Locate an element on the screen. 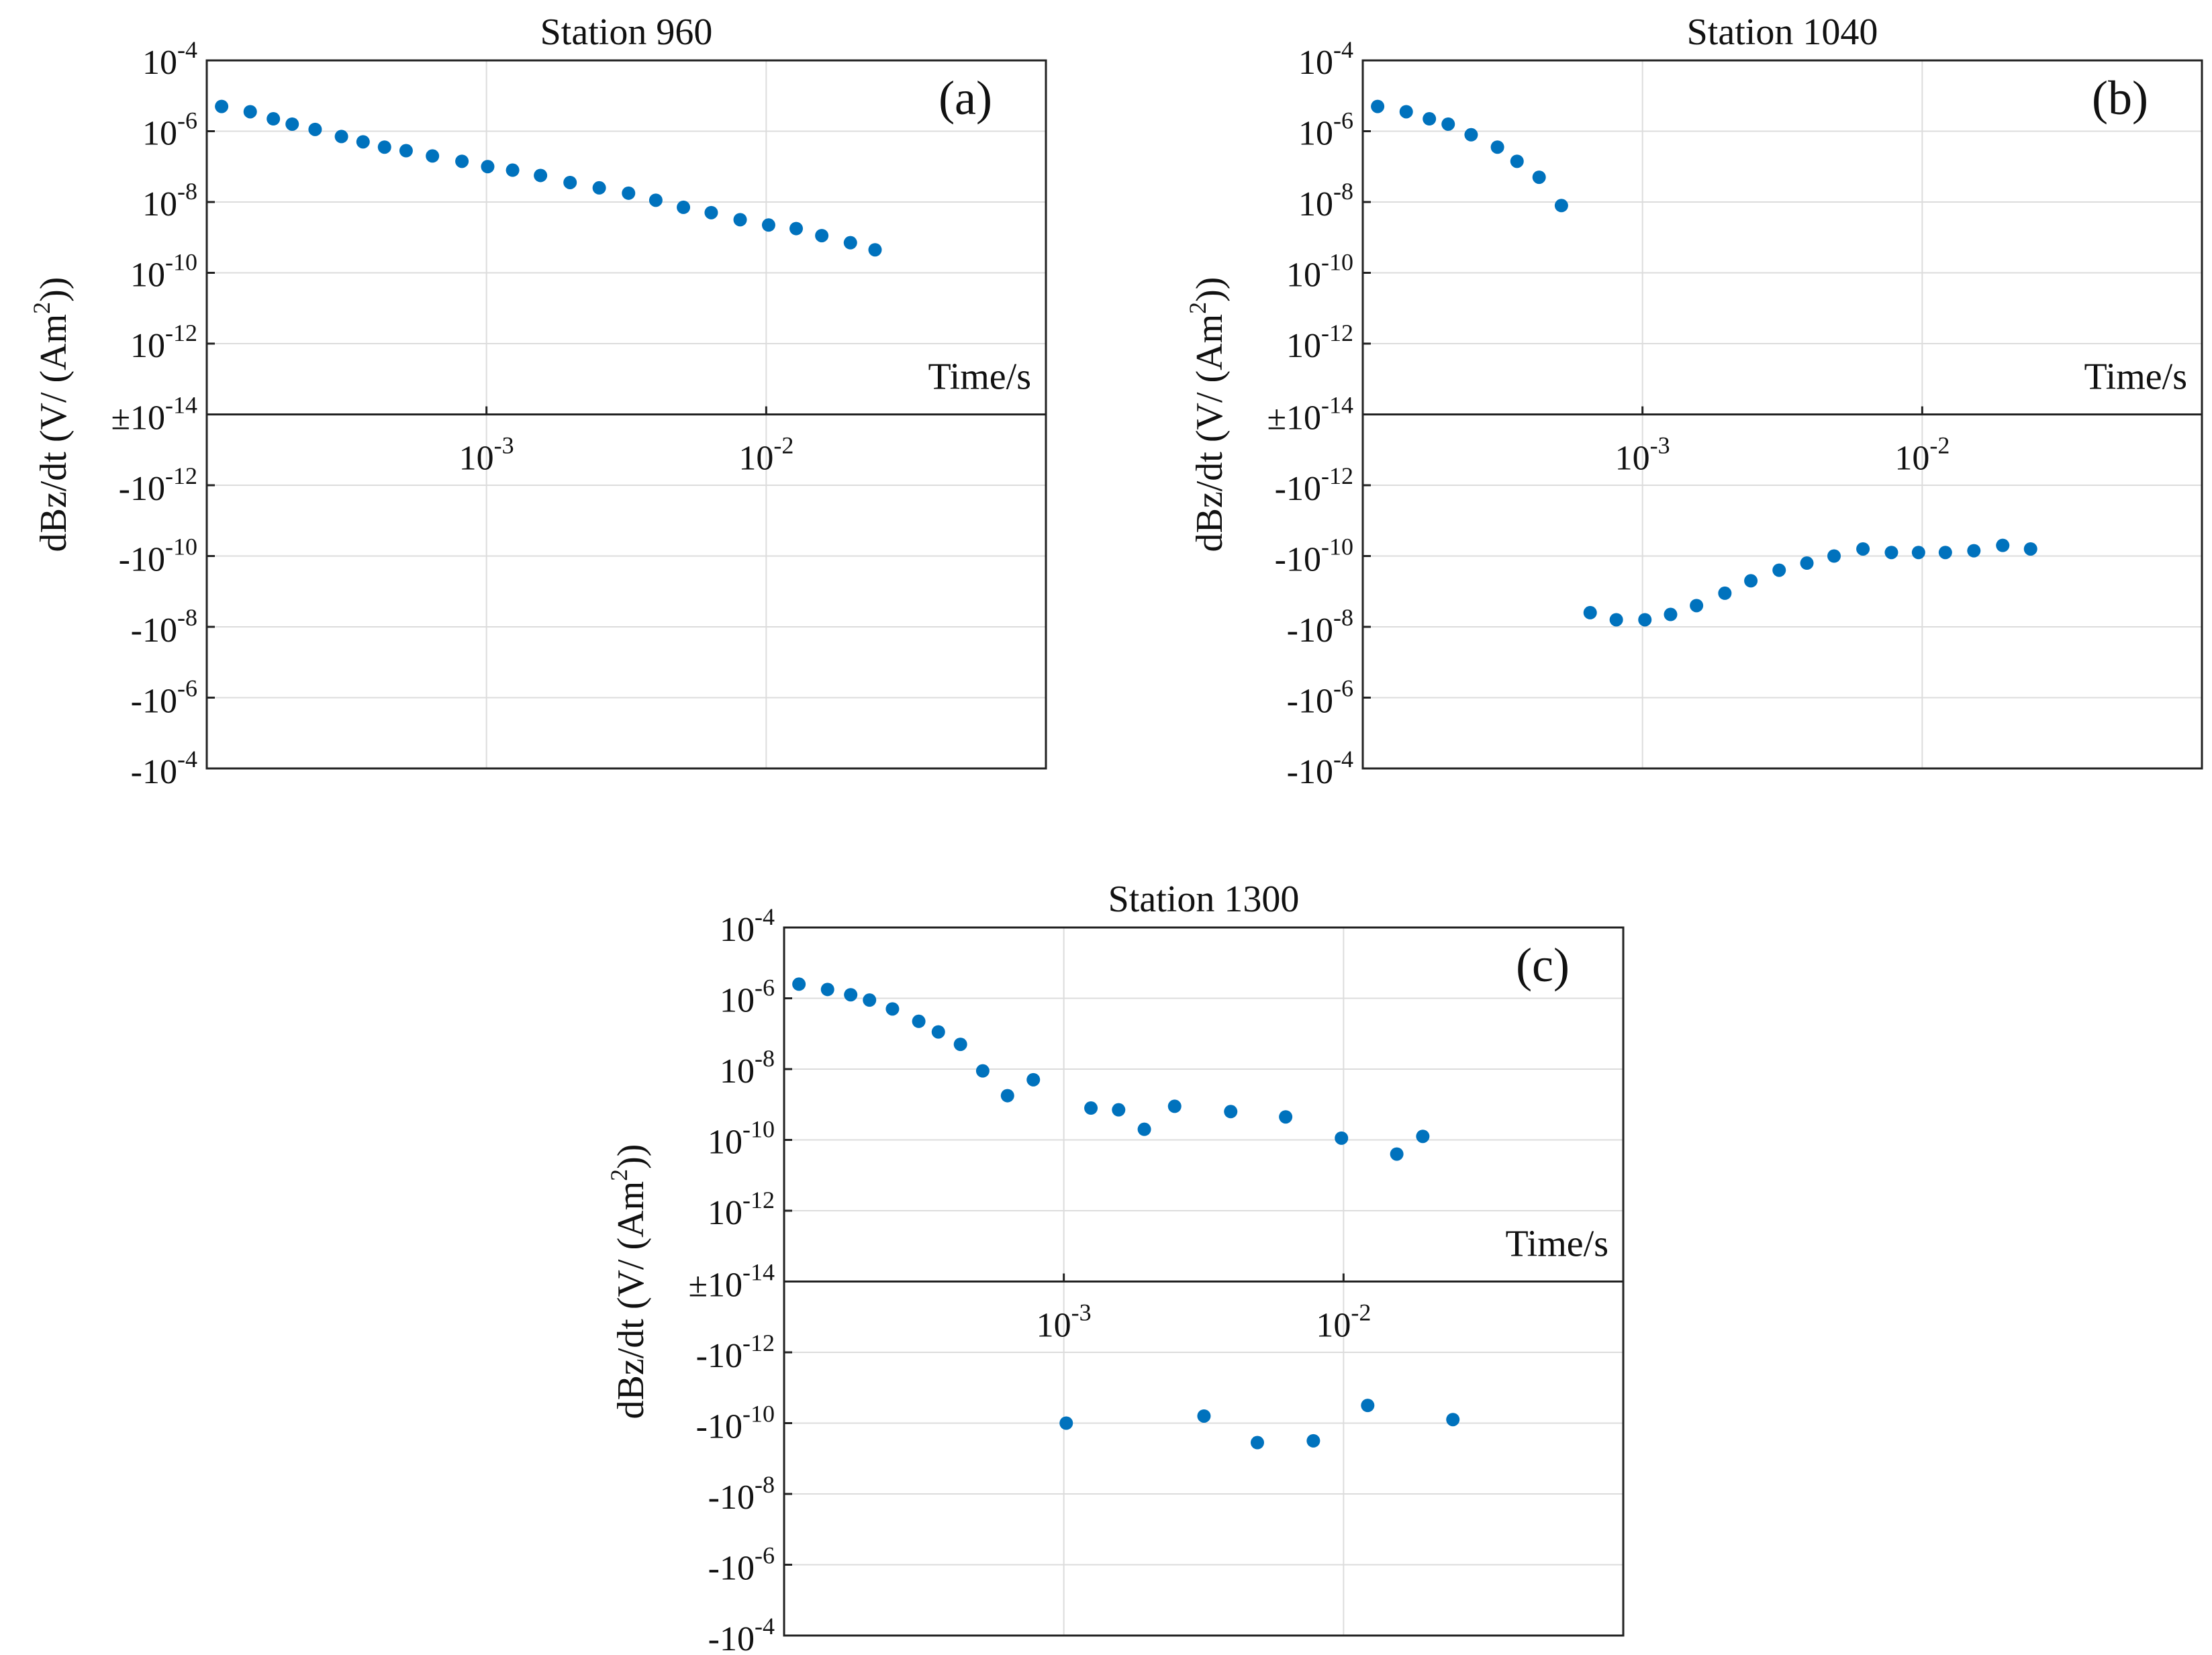  data-series is located at coordinates (1126, 1214).